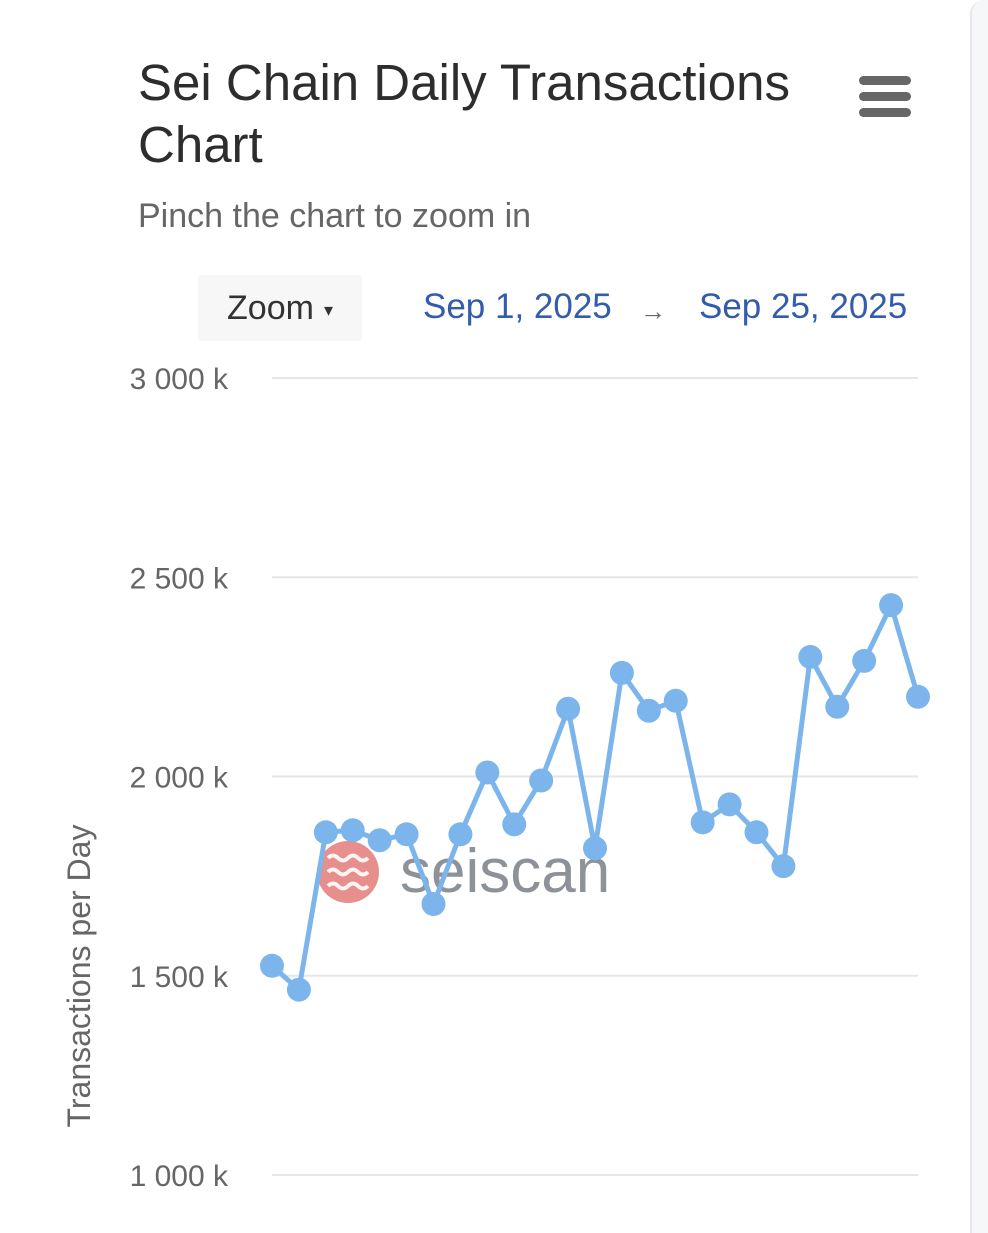 The height and width of the screenshot is (1233, 988). Describe the element at coordinates (79, 976) in the screenshot. I see `y-axis-title: Transactions per Day` at that location.